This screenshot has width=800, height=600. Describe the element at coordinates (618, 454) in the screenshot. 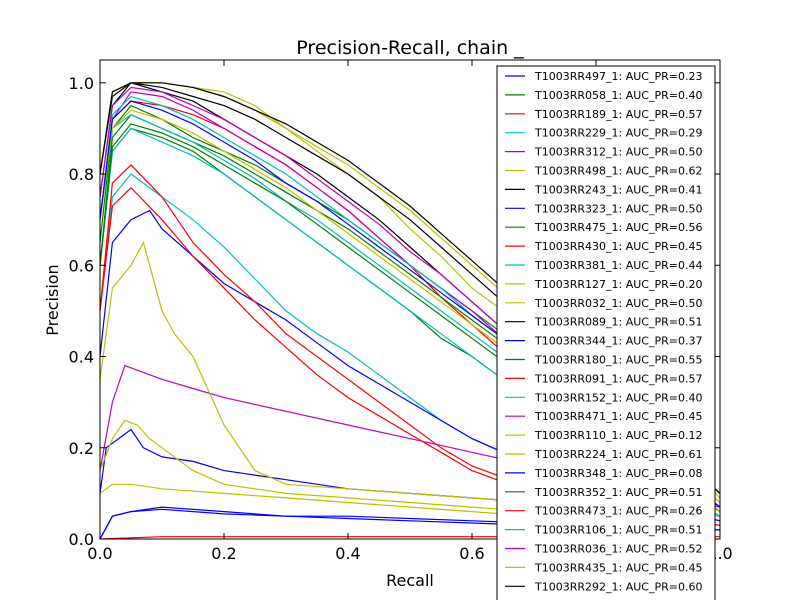

I see `legend-entry: T1003RR224_1: AUC_PR=0.61` at that location.